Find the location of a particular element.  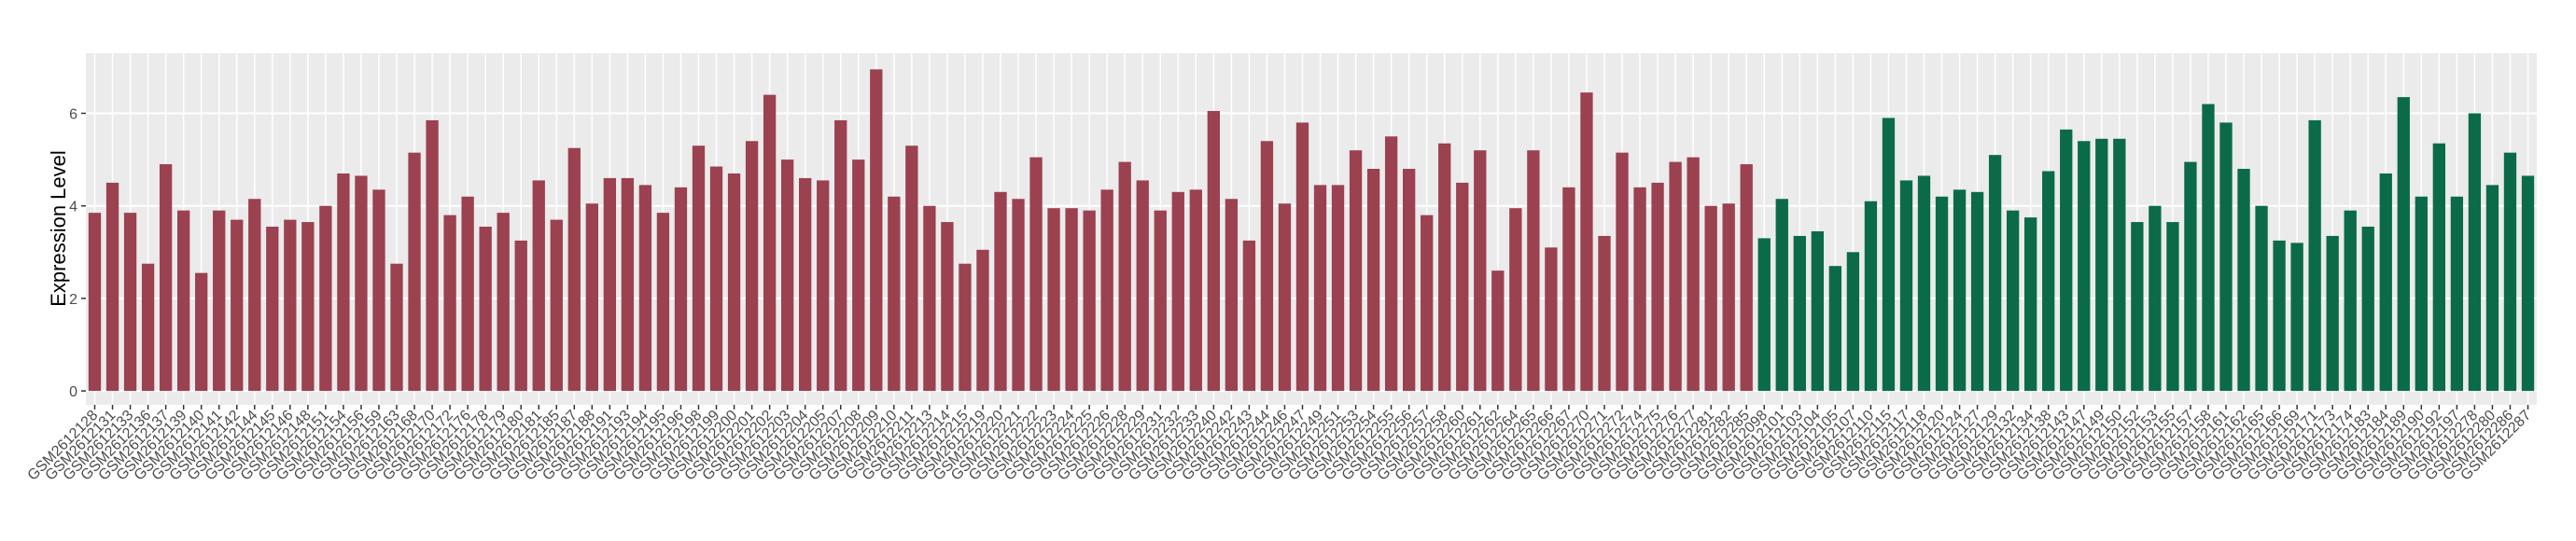

y-tick-label: 0 is located at coordinates (73, 392).